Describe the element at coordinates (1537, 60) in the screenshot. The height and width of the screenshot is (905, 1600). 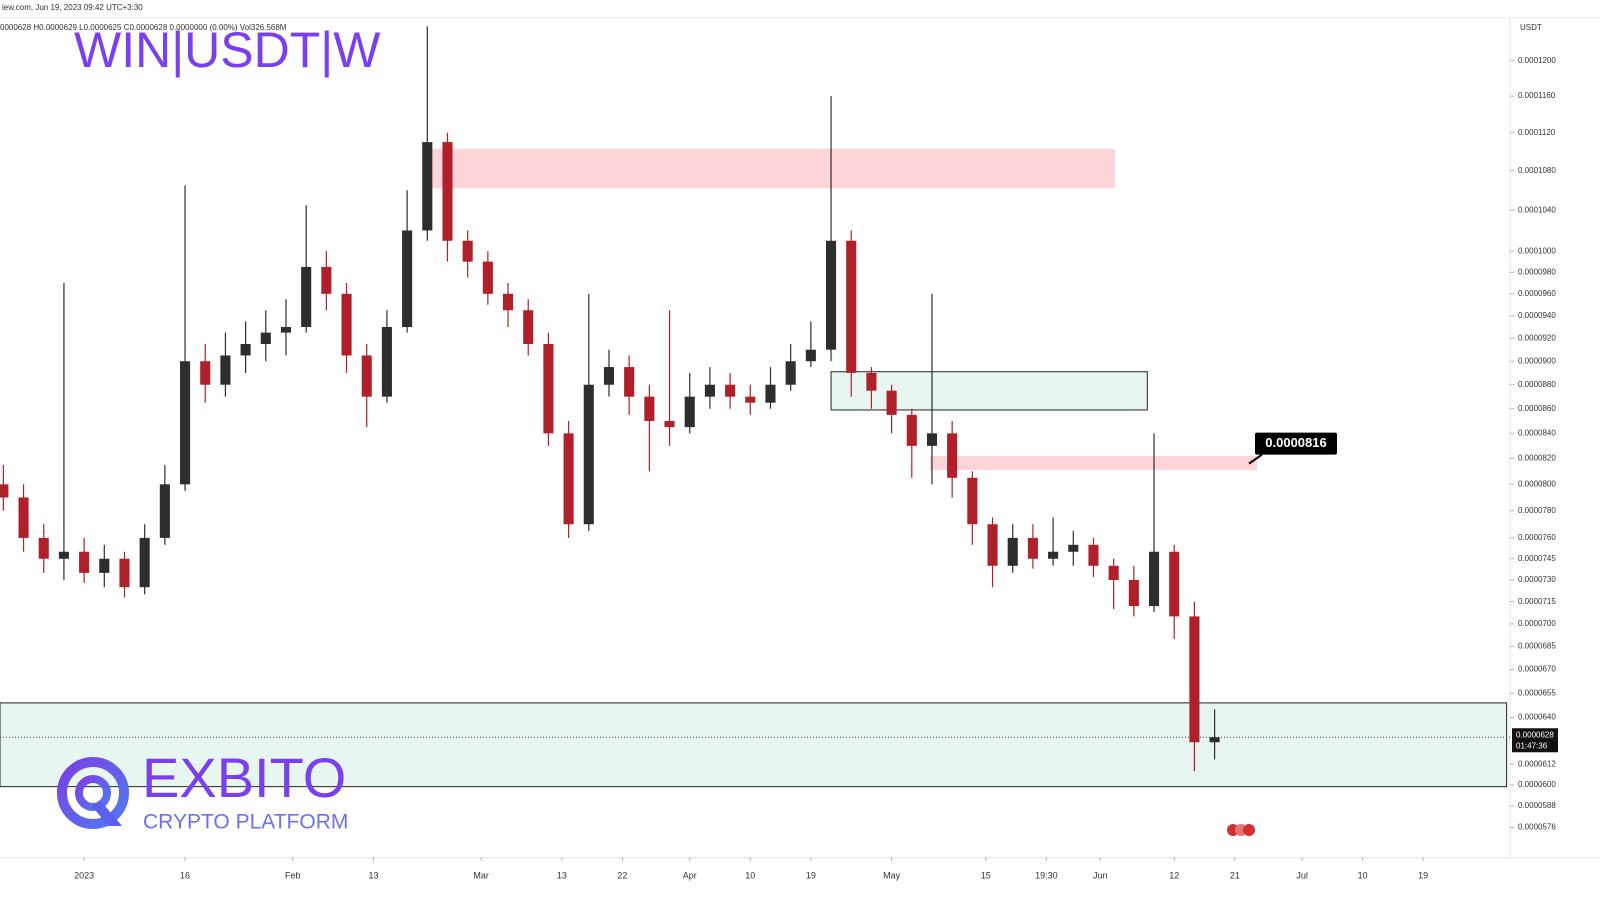
I see `y-tick-label: 0.0001200` at that location.